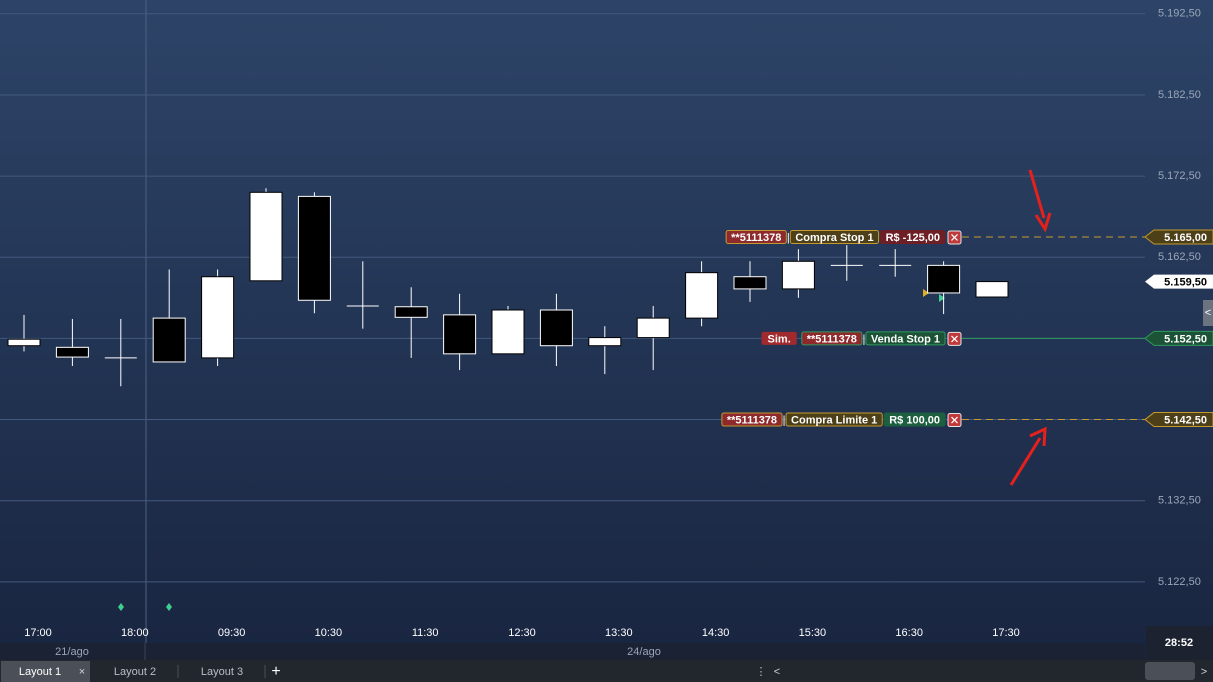 The image size is (1213, 682). I want to click on order-name: Venda Stop 1, so click(905, 339).